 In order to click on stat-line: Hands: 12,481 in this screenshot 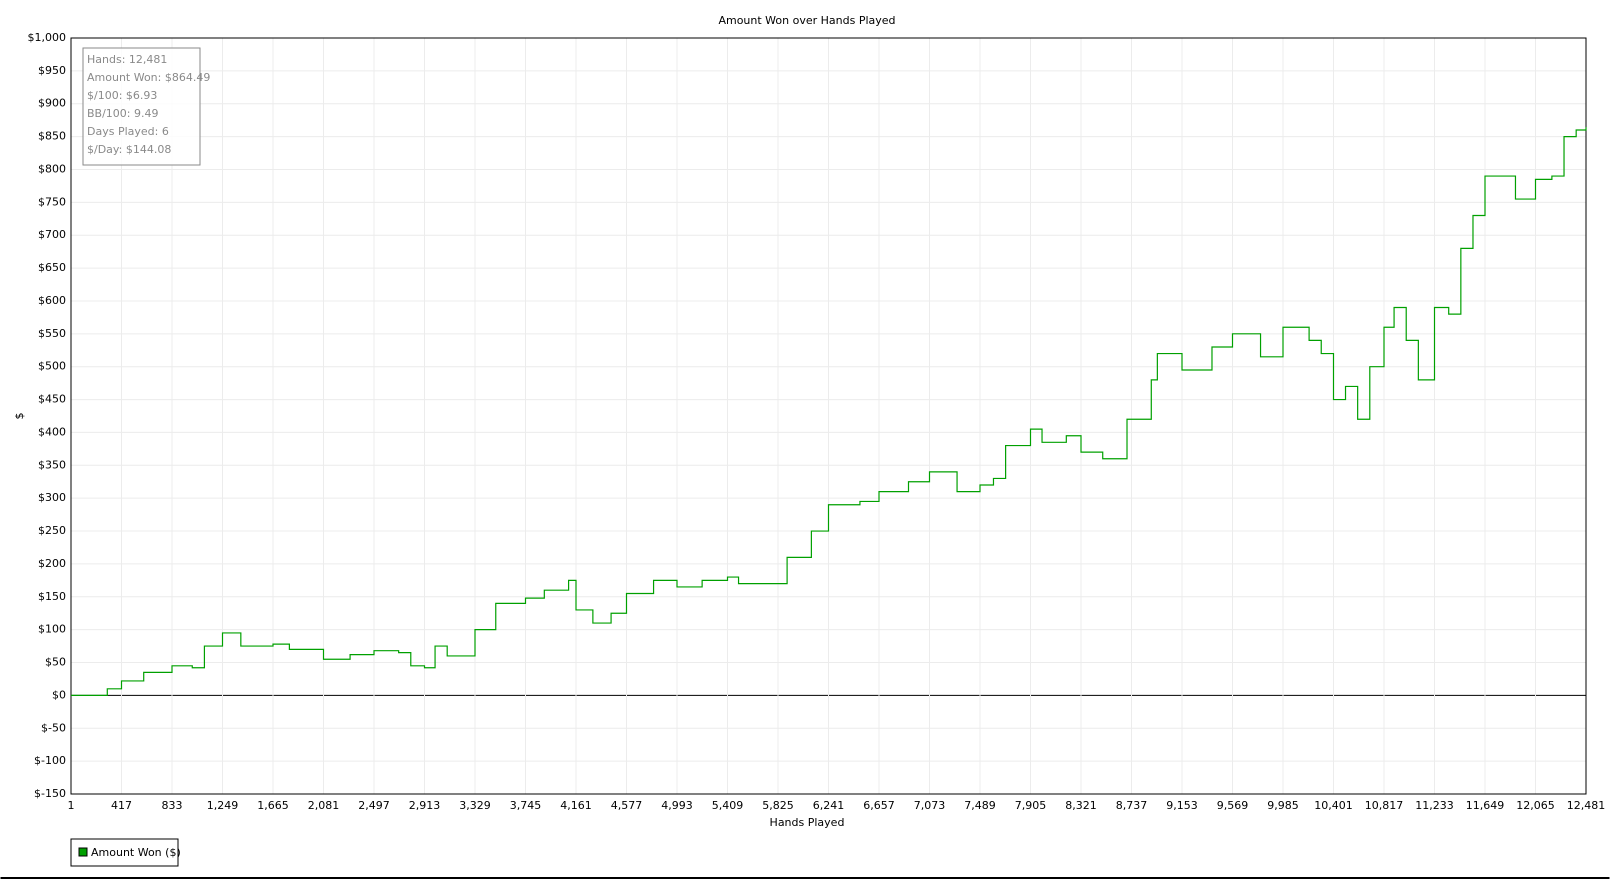, I will do `click(127, 59)`.